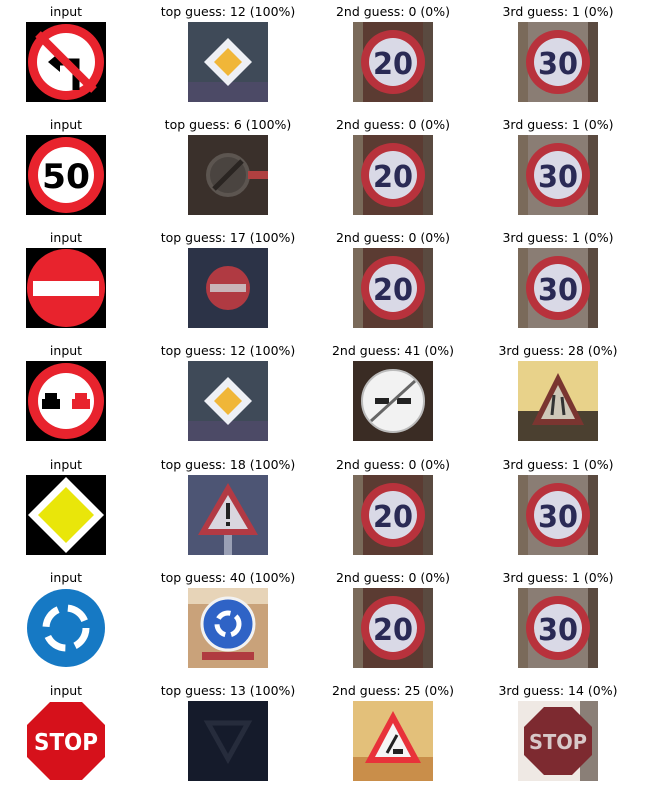  I want to click on guess-cell: top guess: 13 (100%), so click(228, 733).